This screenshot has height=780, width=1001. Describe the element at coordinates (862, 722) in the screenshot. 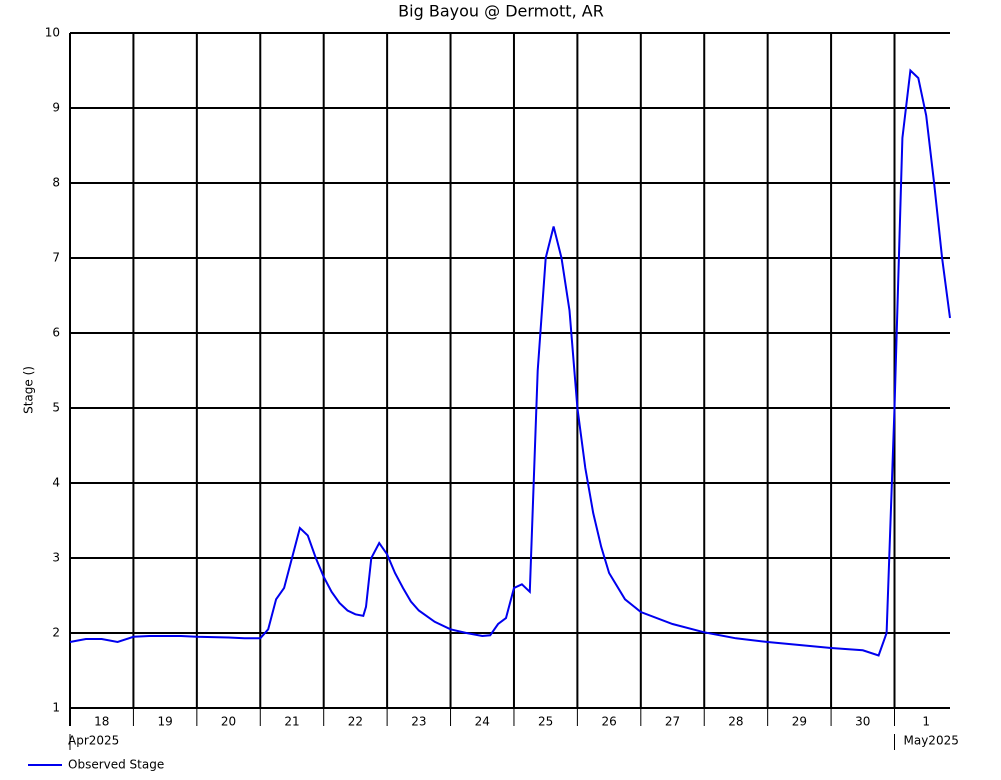

I see `x-tick-label: 30` at that location.